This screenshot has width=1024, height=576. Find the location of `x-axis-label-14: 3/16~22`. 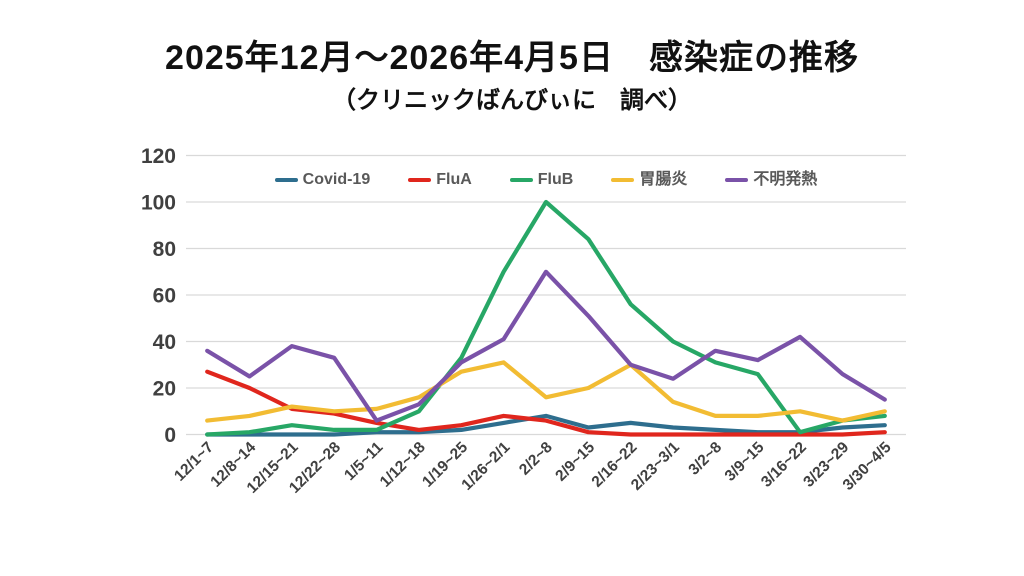

x-axis-label-14: 3/16~22 is located at coordinates (784, 465).